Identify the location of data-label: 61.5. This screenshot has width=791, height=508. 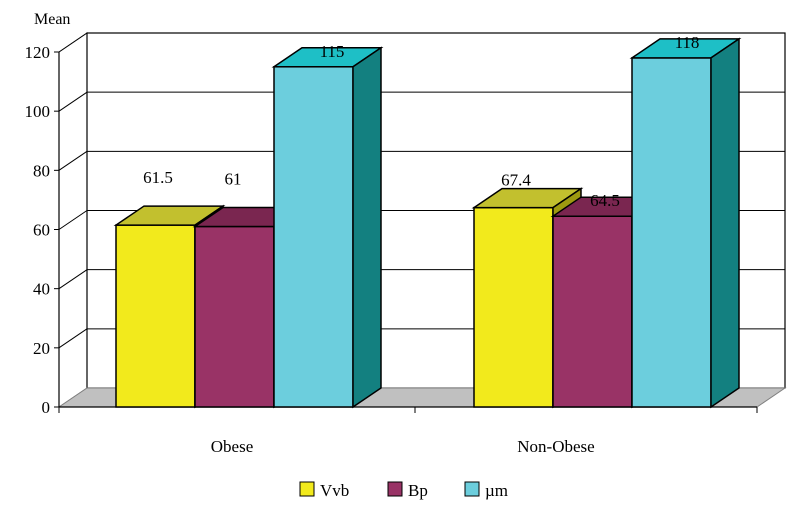
(158, 177).